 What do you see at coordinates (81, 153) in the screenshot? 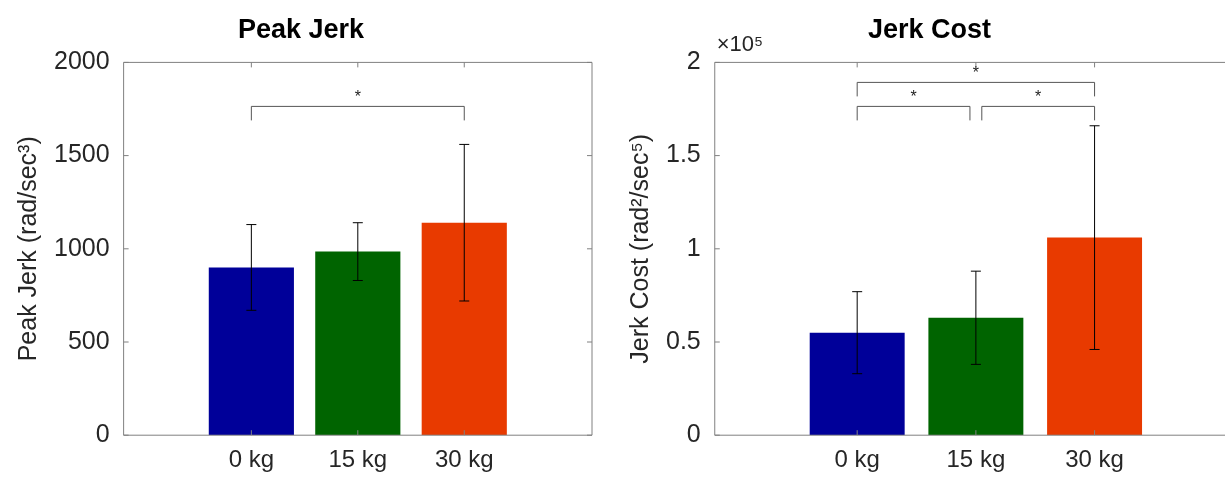
I see `y-tick-label: 1500` at bounding box center [81, 153].